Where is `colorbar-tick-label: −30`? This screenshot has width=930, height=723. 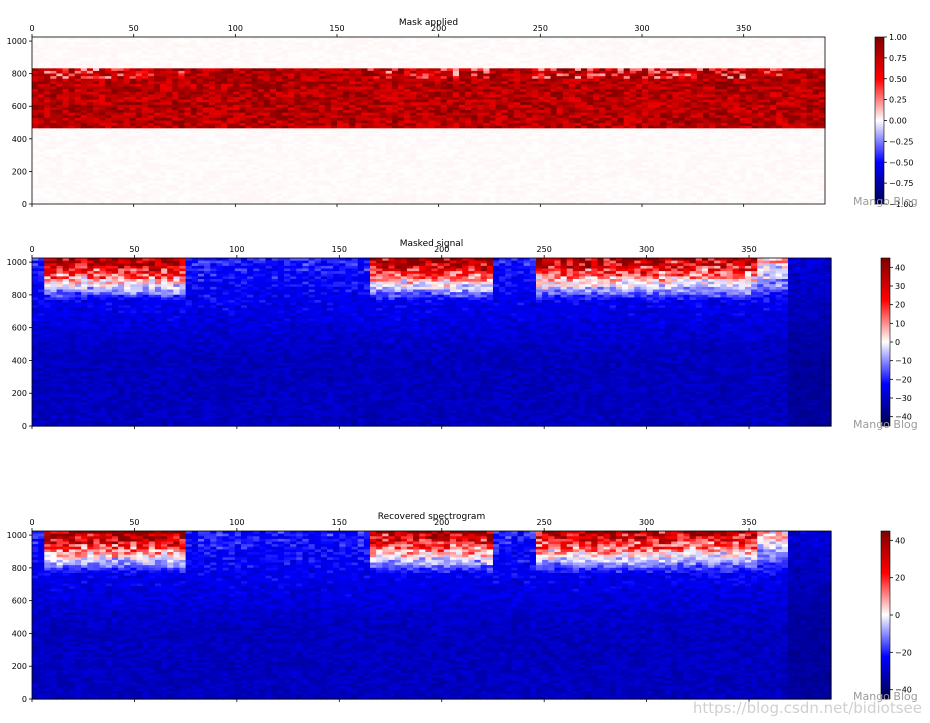
colorbar-tick-label: −30 is located at coordinates (903, 398).